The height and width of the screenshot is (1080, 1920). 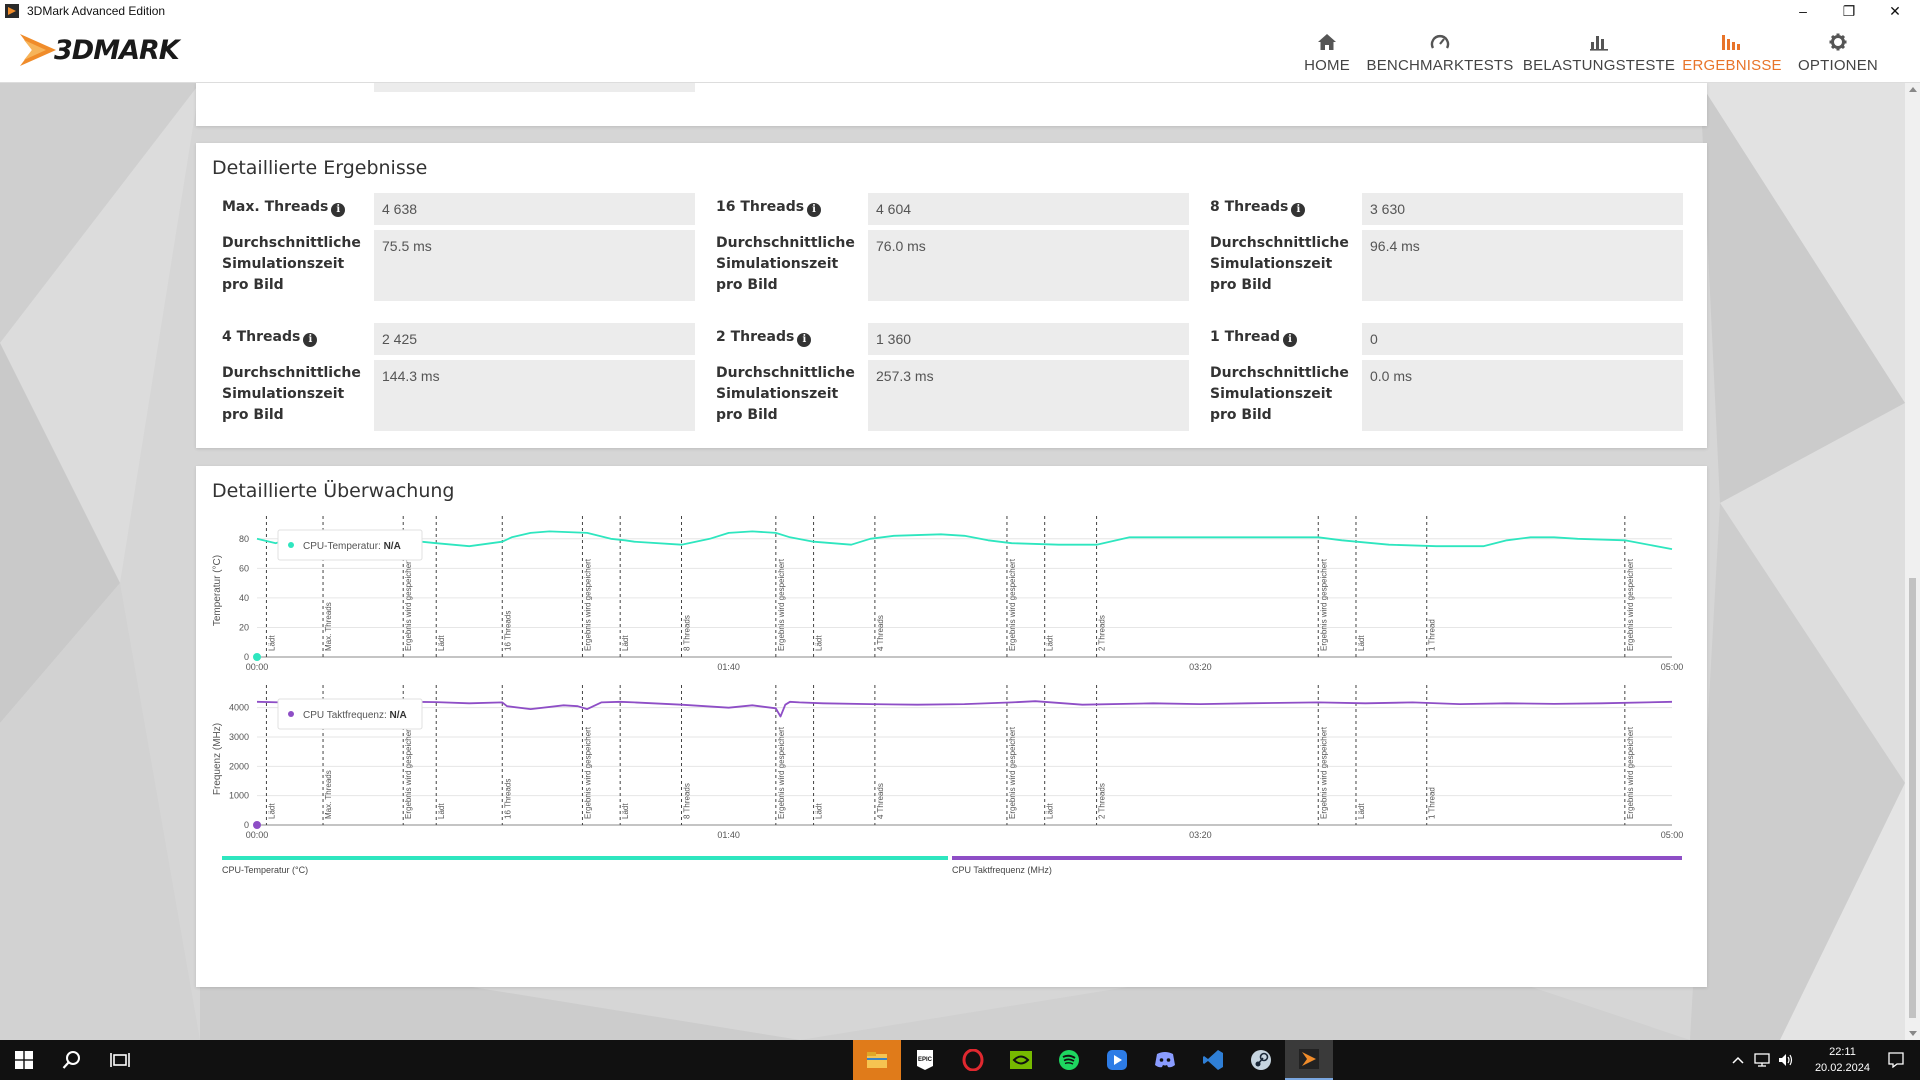 What do you see at coordinates (1261, 1060) in the screenshot?
I see `steam-icon` at bounding box center [1261, 1060].